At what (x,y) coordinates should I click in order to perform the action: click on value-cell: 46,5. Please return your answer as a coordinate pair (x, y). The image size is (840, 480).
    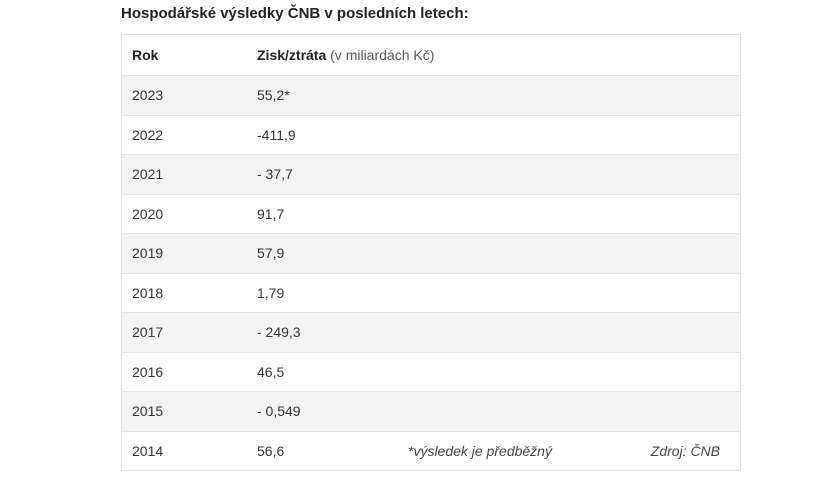
    Looking at the image, I should click on (271, 371).